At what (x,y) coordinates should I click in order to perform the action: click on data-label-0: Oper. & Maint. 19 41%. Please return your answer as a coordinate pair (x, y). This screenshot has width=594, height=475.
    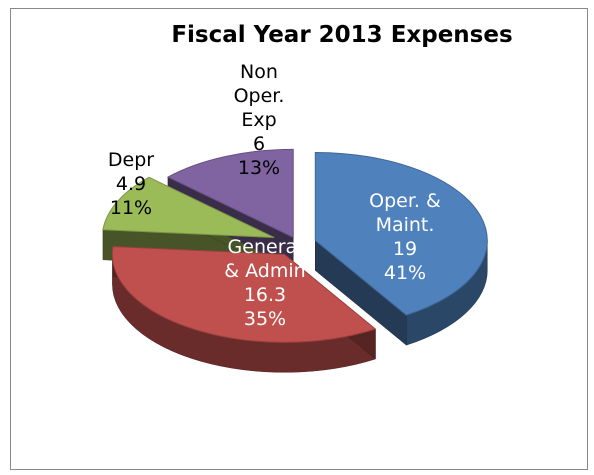
    Looking at the image, I should click on (405, 237).